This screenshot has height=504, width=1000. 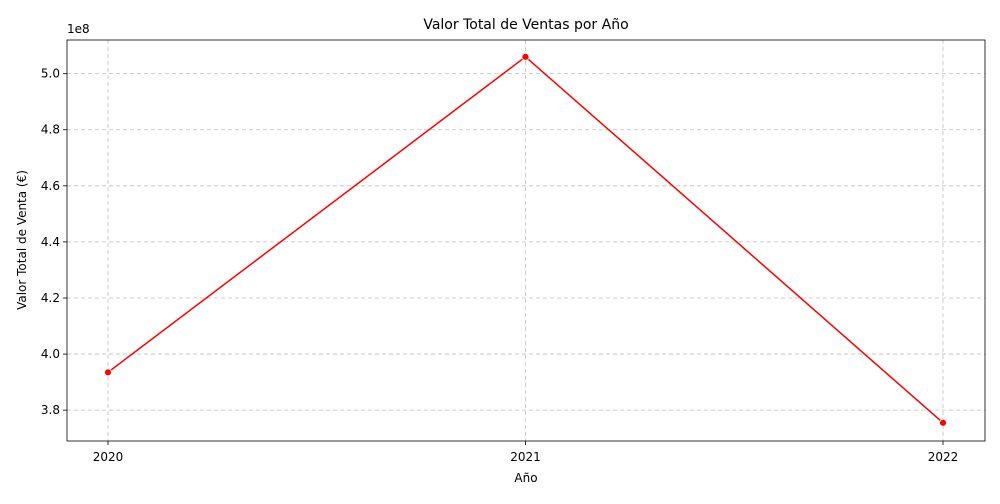 I want to click on y-tick-label: 4.8, so click(x=50, y=130).